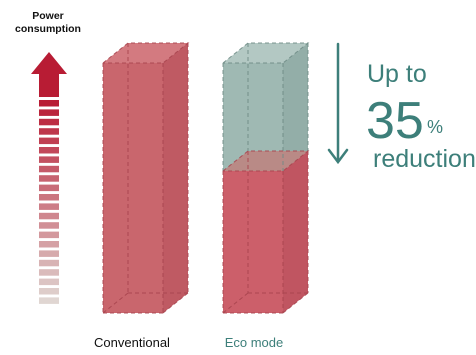 This screenshot has width=476, height=355. I want to click on axis-arrow-shaft, so click(49, 85).